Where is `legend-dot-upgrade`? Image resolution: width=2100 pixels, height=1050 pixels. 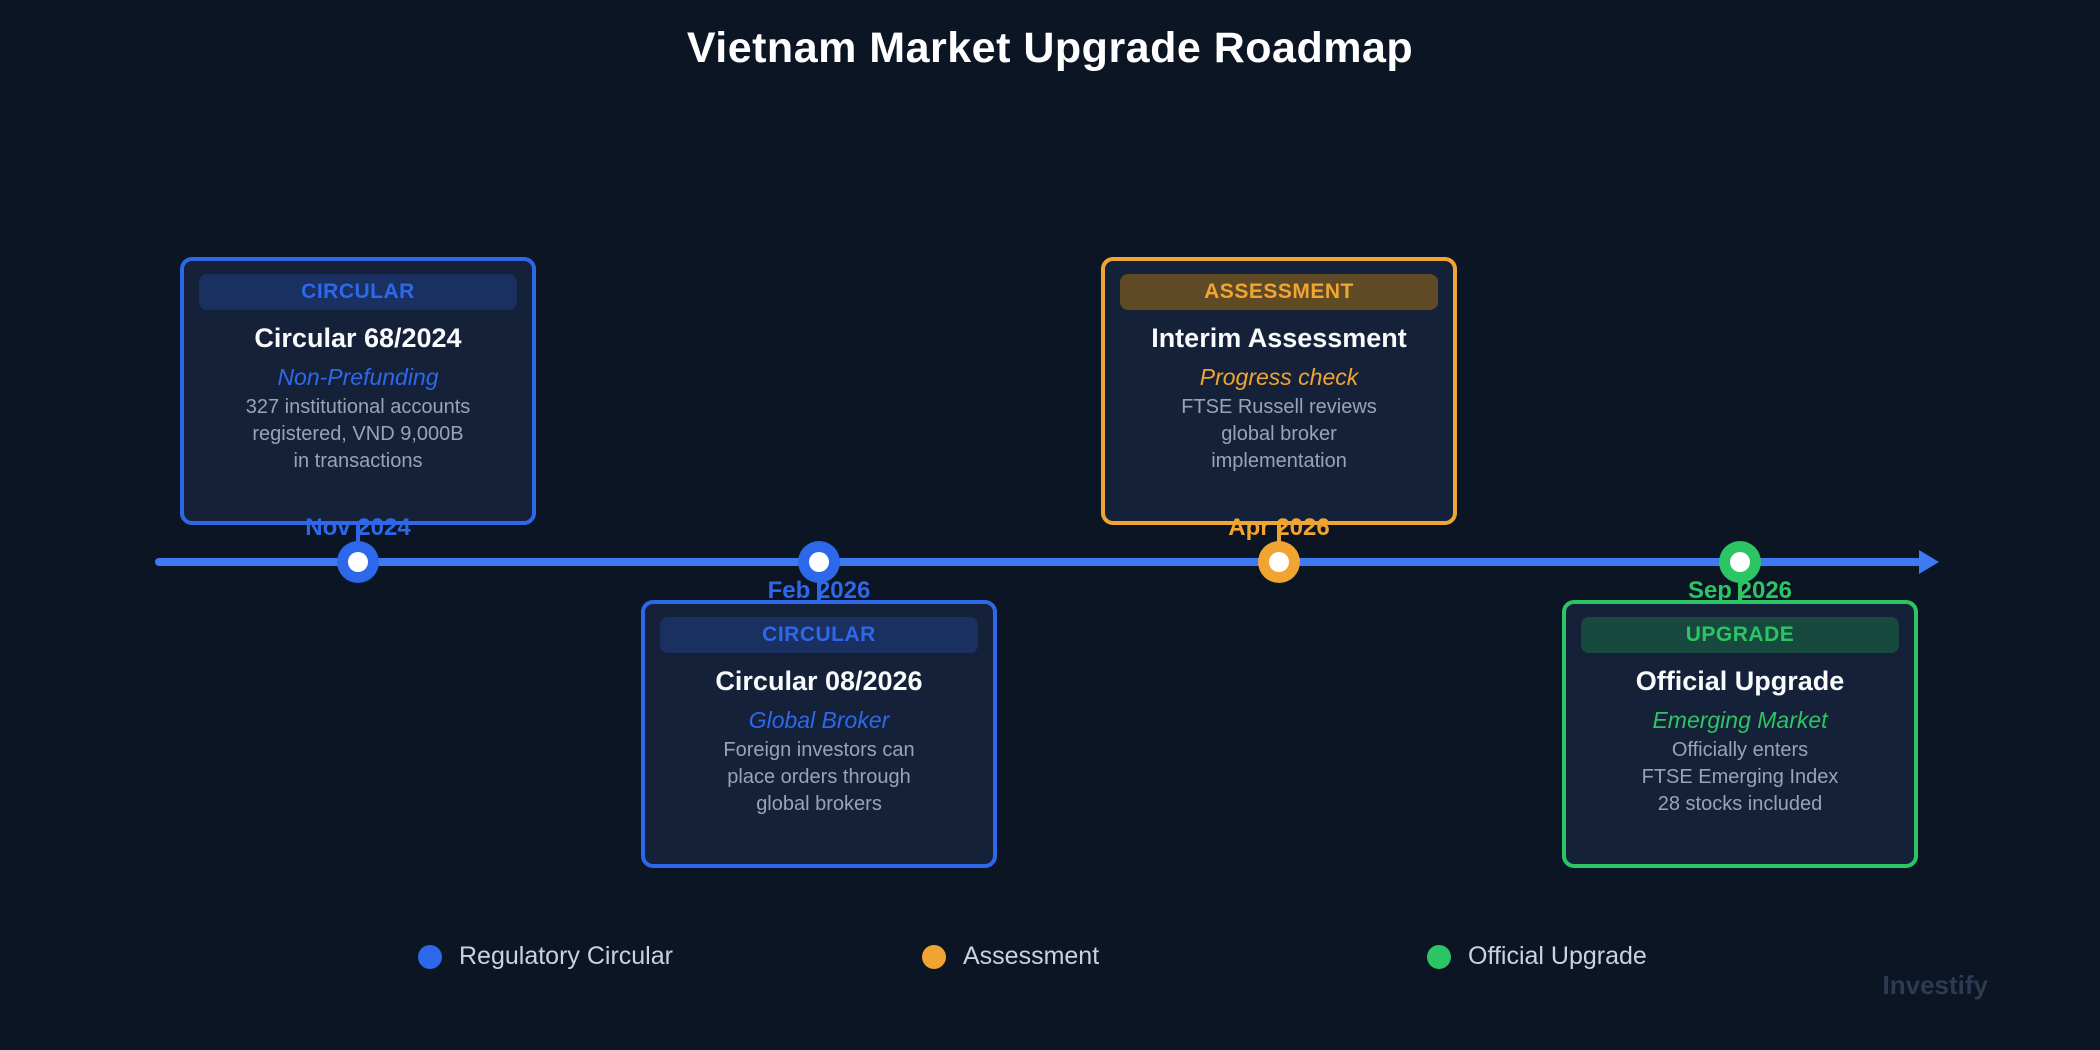
legend-dot-upgrade is located at coordinates (1439, 956).